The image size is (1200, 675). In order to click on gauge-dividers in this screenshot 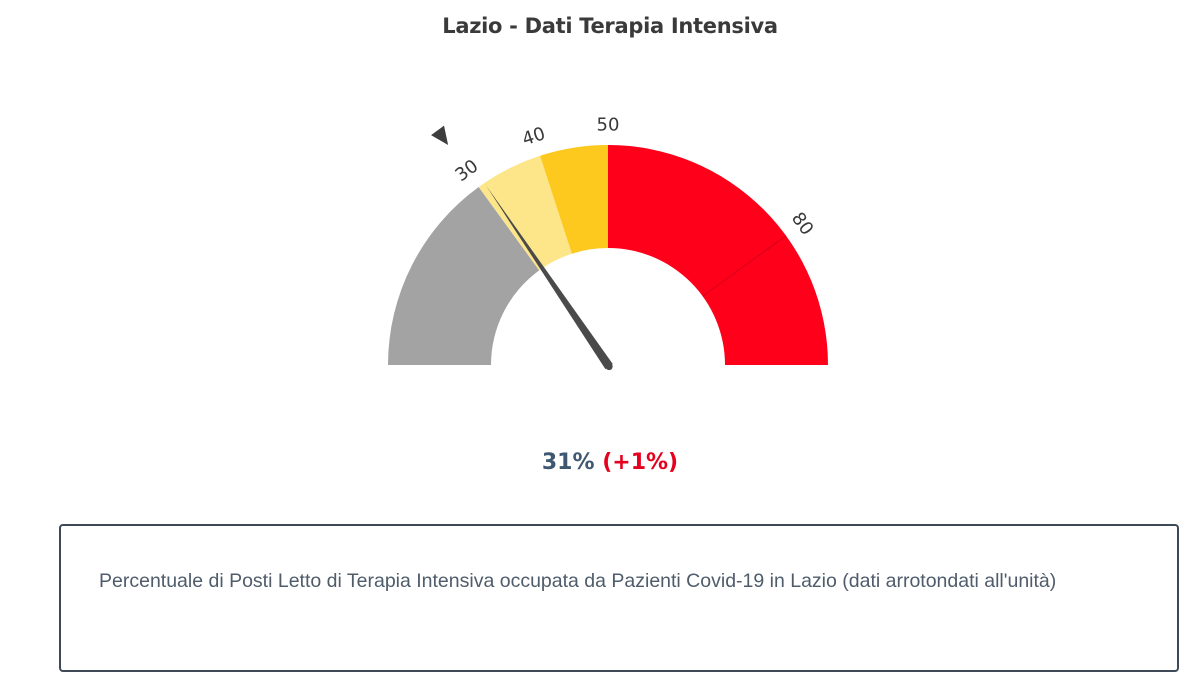, I will do `click(744, 266)`.